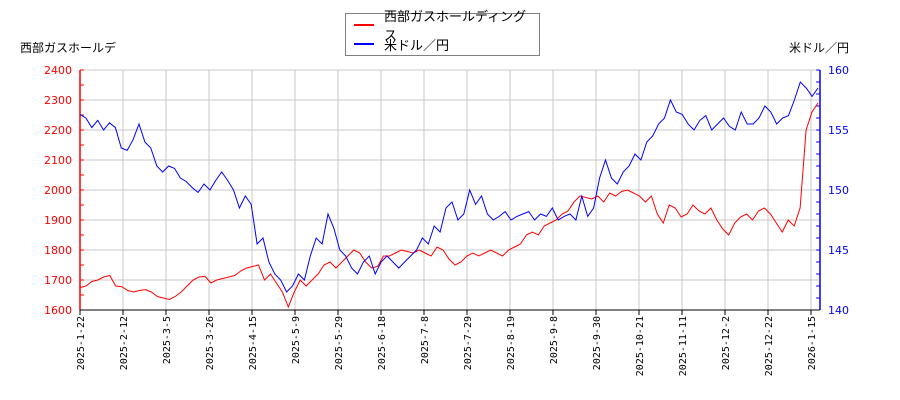  What do you see at coordinates (597, 343) in the screenshot?
I see `x-tick-label: 2025-9-30` at bounding box center [597, 343].